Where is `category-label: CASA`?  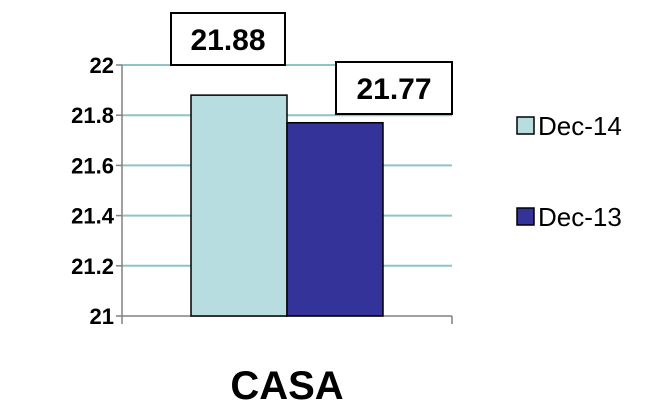
category-label: CASA is located at coordinates (286, 384).